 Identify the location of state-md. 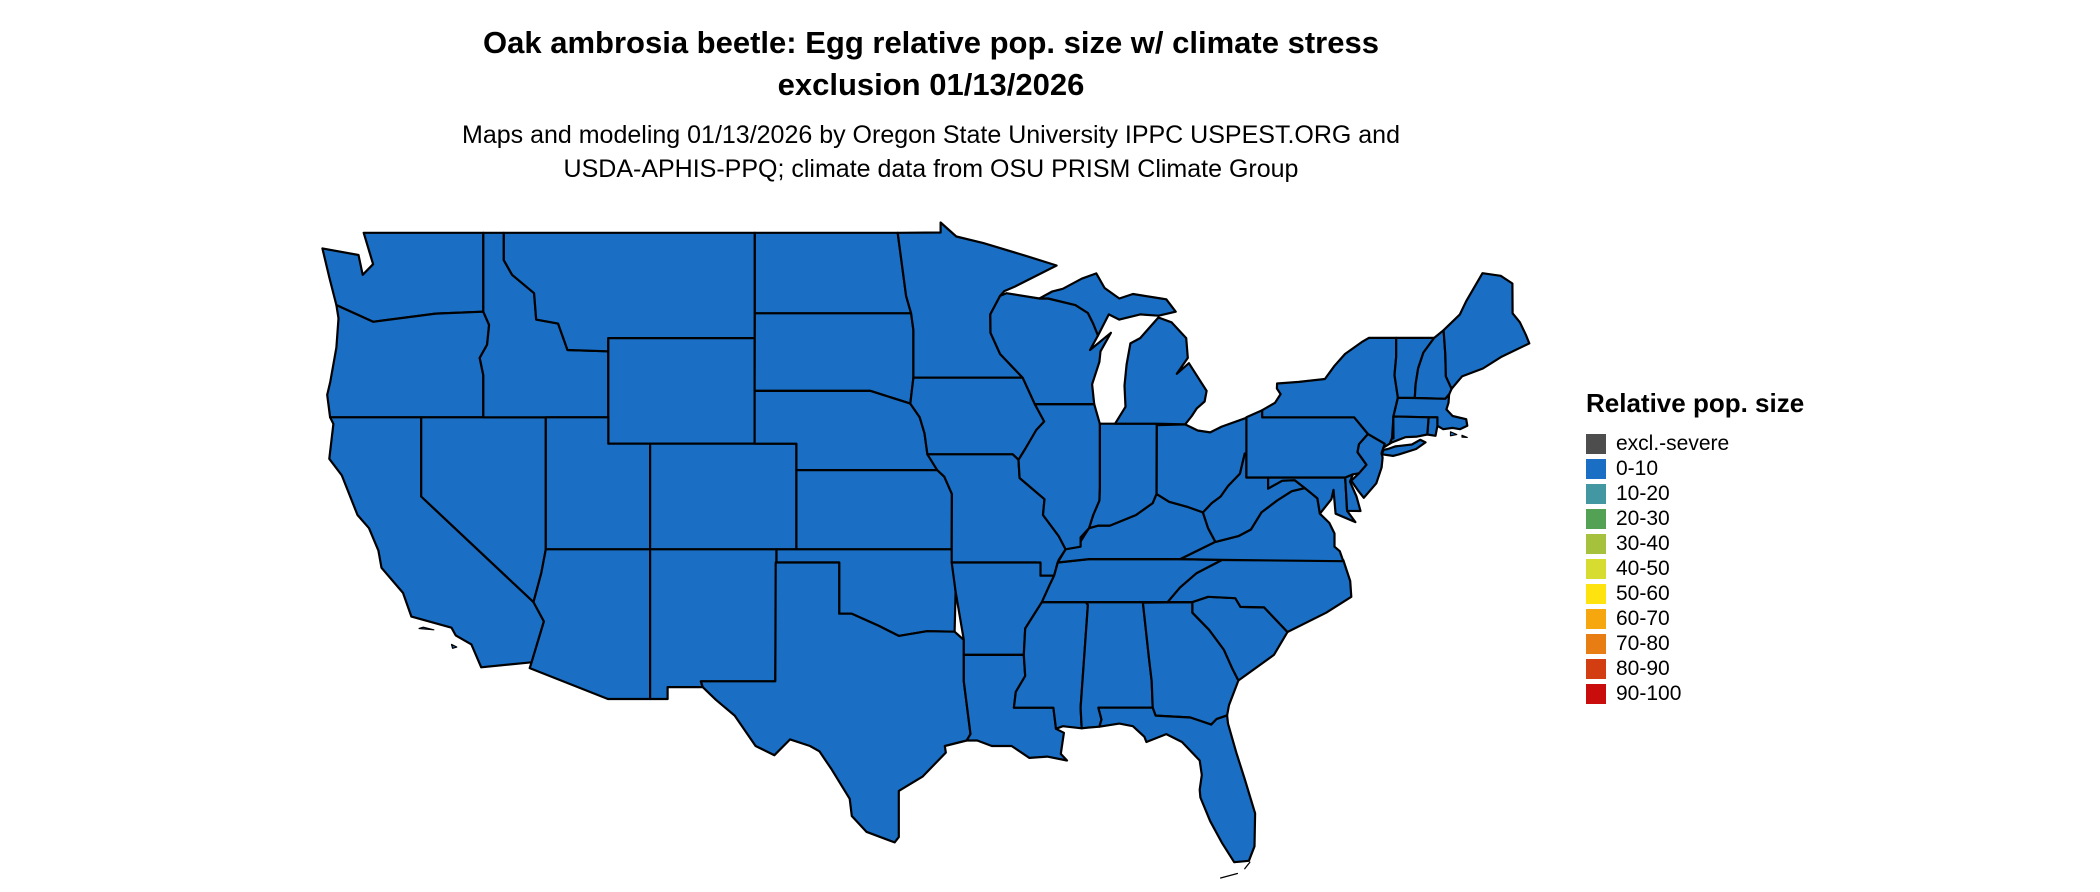
(1312, 500).